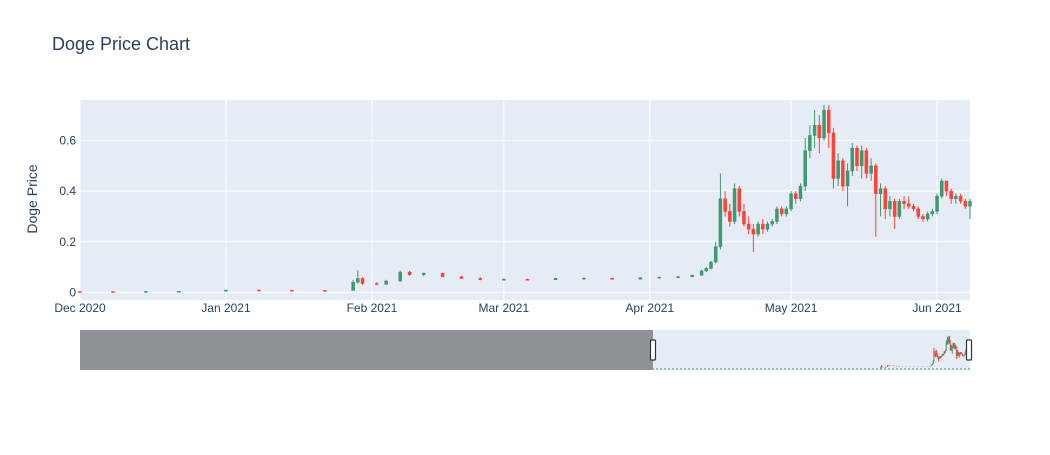 The height and width of the screenshot is (455, 1050). Describe the element at coordinates (121, 44) in the screenshot. I see `chart-title: Doge Price Chart` at that location.